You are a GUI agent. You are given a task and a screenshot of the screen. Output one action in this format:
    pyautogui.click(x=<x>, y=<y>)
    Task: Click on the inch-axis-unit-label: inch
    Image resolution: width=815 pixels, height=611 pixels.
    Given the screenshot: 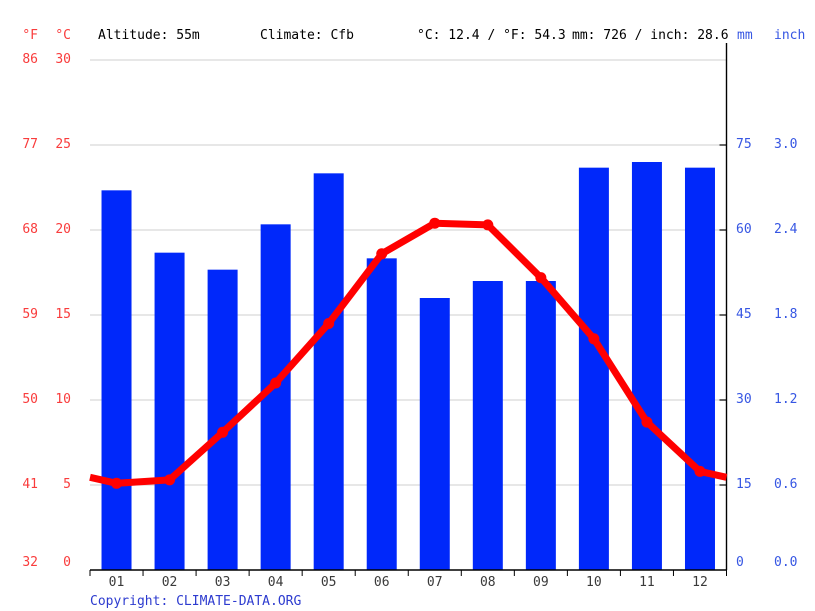 What is the action you would take?
    pyautogui.click(x=790, y=35)
    